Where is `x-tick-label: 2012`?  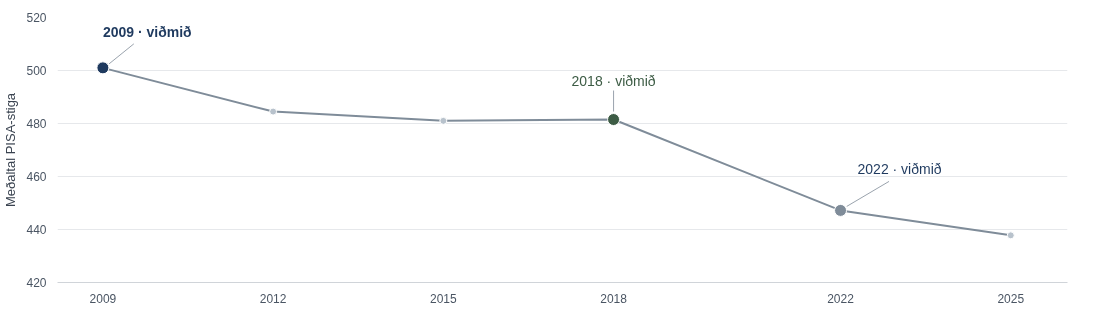 x-tick-label: 2012 is located at coordinates (273, 298).